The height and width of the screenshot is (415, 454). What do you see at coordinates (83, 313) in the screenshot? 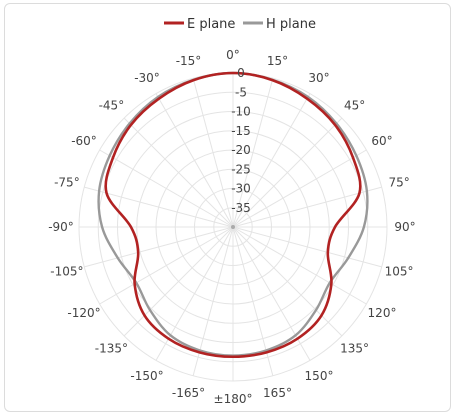
I see `angle-tick-label: -120°` at bounding box center [83, 313].